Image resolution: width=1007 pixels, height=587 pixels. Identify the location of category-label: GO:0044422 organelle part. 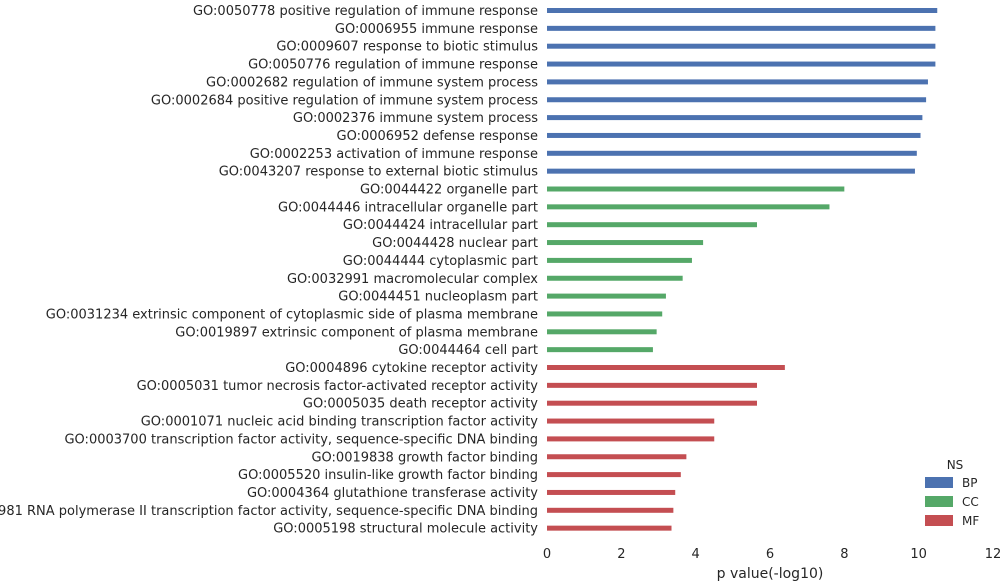
(449, 190).